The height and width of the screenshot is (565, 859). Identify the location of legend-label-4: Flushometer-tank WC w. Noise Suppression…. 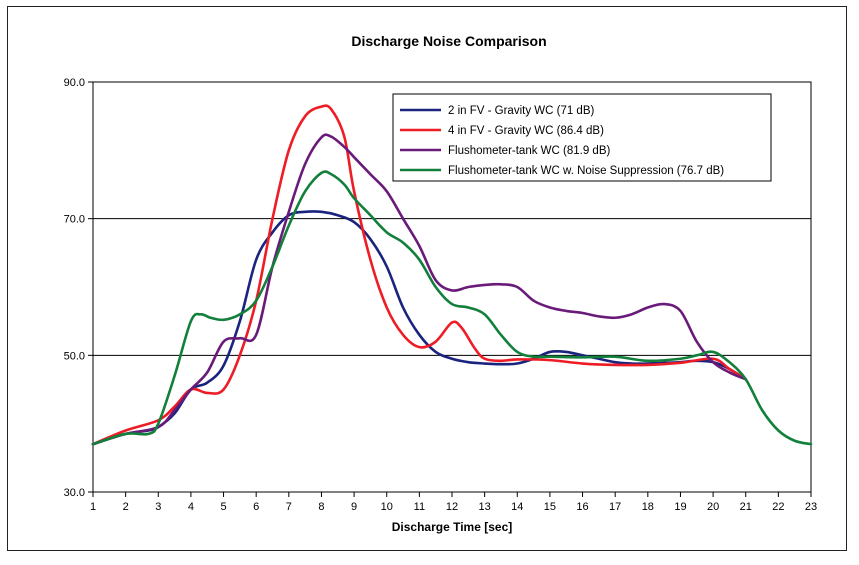
(586, 171).